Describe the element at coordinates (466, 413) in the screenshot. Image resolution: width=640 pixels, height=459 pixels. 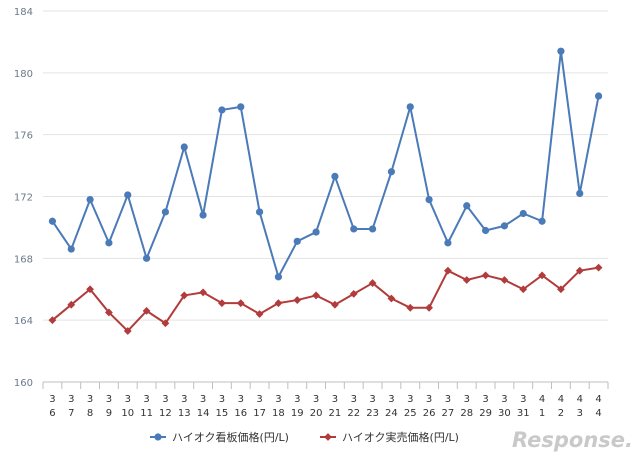
I see `x-tick-label-day: 28` at that location.